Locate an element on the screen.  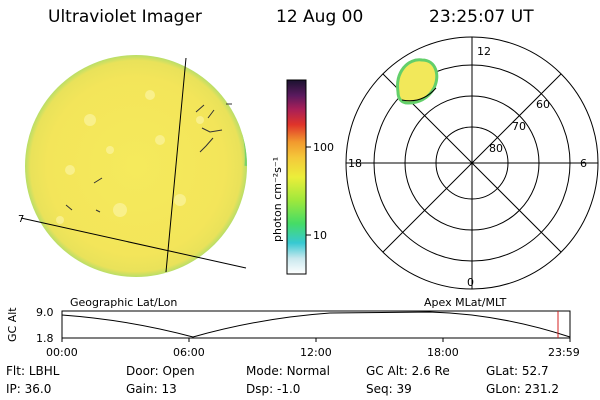
status-glon: GLon: 231.2 is located at coordinates (522, 389).